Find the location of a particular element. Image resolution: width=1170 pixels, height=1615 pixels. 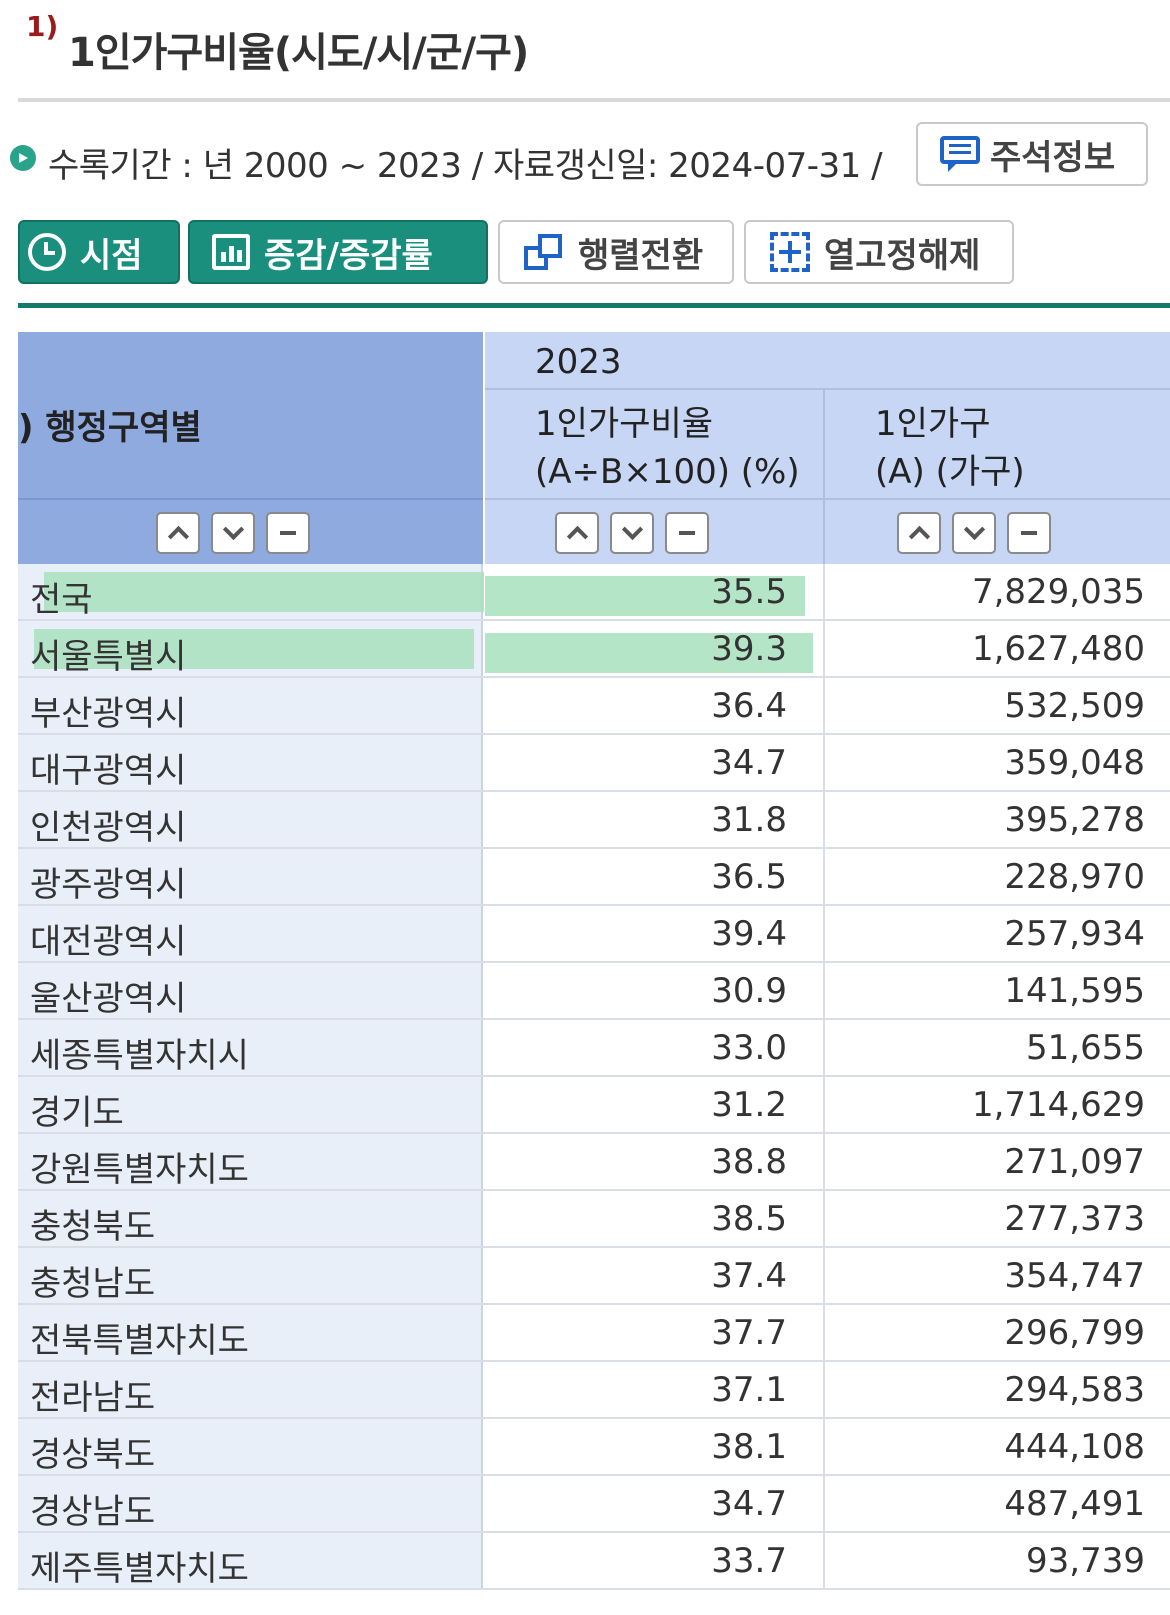

region-cell: 전북특별자치도 is located at coordinates (250, 1333).